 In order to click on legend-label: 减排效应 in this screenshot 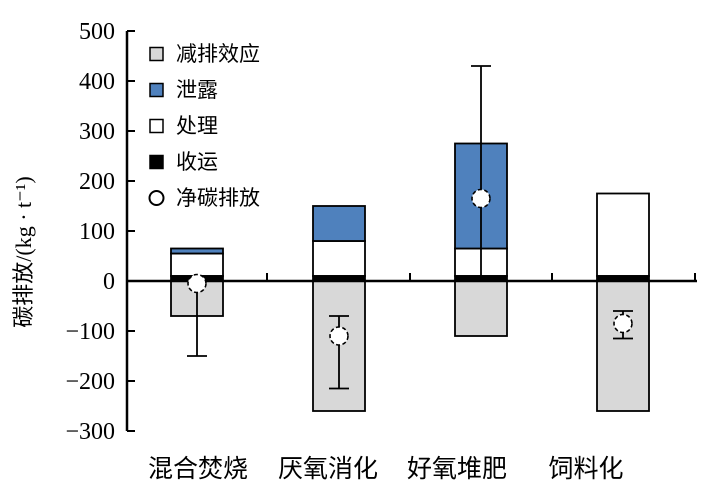, I will do `click(218, 54)`.